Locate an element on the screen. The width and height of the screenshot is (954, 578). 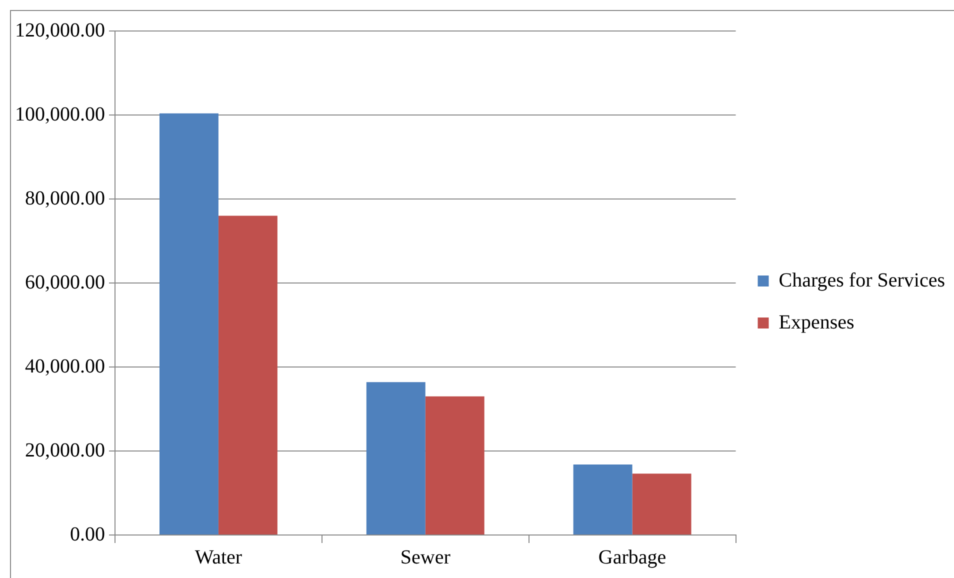
y-tick-label: 80,000.00 is located at coordinates (65, 198).